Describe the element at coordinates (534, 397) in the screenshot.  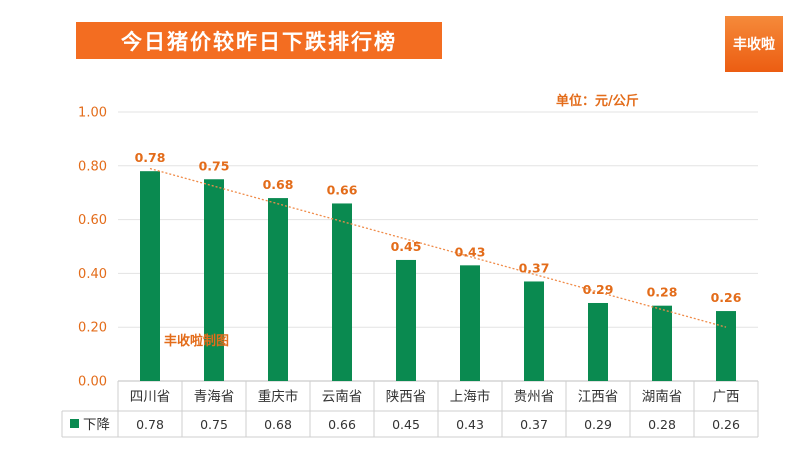
I see `category-label: 贵州省` at that location.